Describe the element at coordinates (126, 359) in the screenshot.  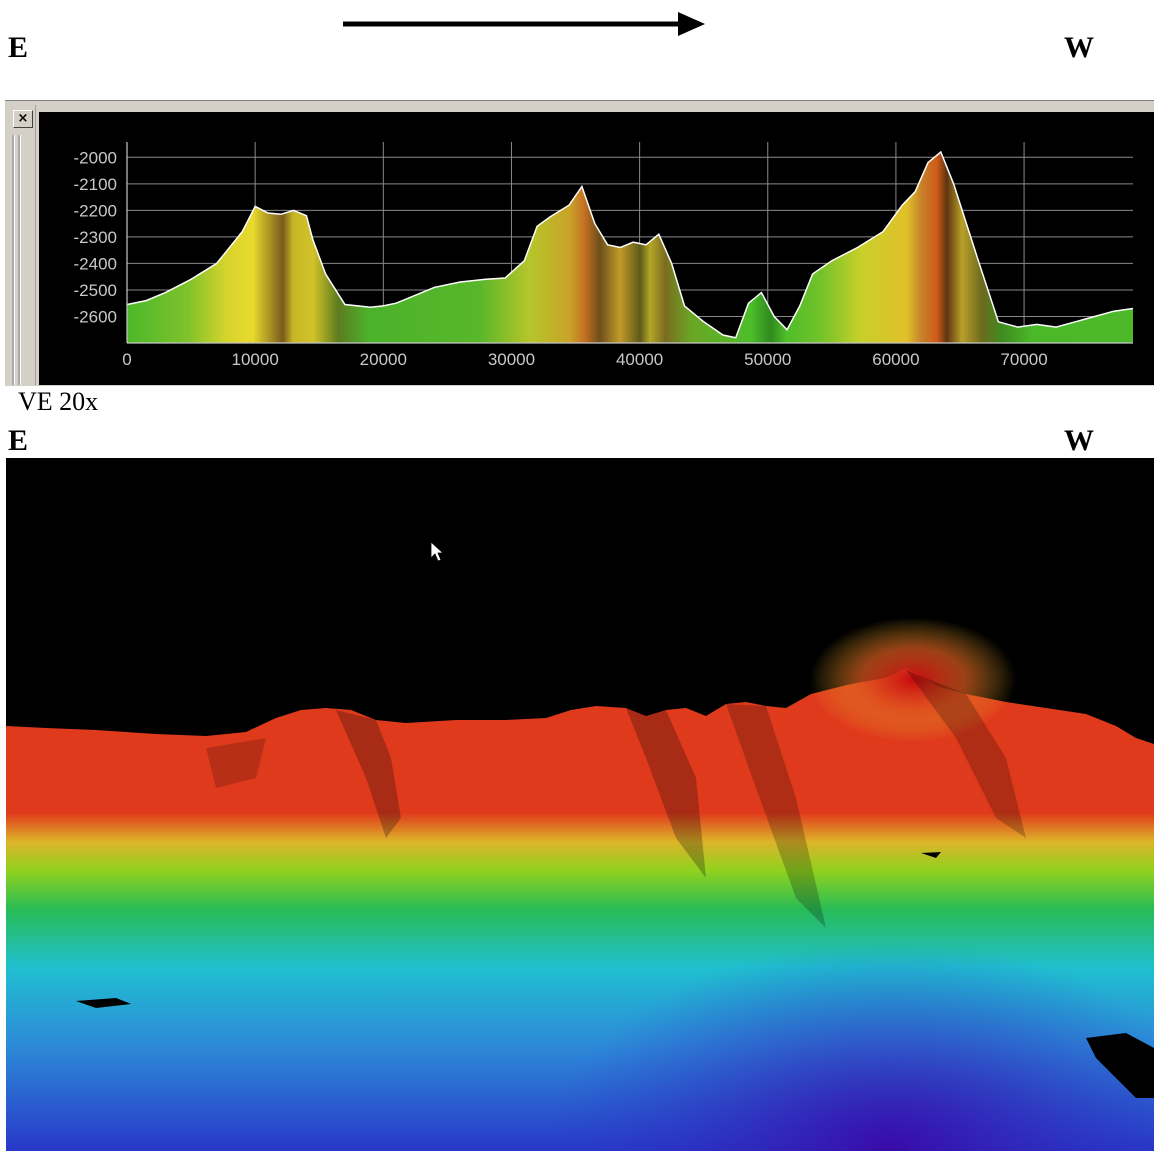
I see `x-tick-label: 0` at that location.